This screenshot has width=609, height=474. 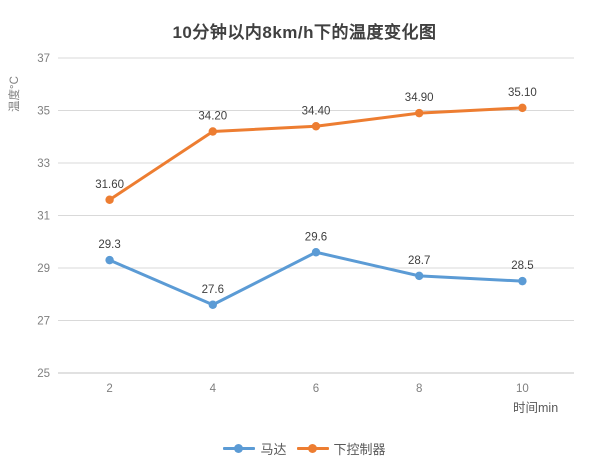 What do you see at coordinates (522, 389) in the screenshot?
I see `x-tick-label: 10` at bounding box center [522, 389].